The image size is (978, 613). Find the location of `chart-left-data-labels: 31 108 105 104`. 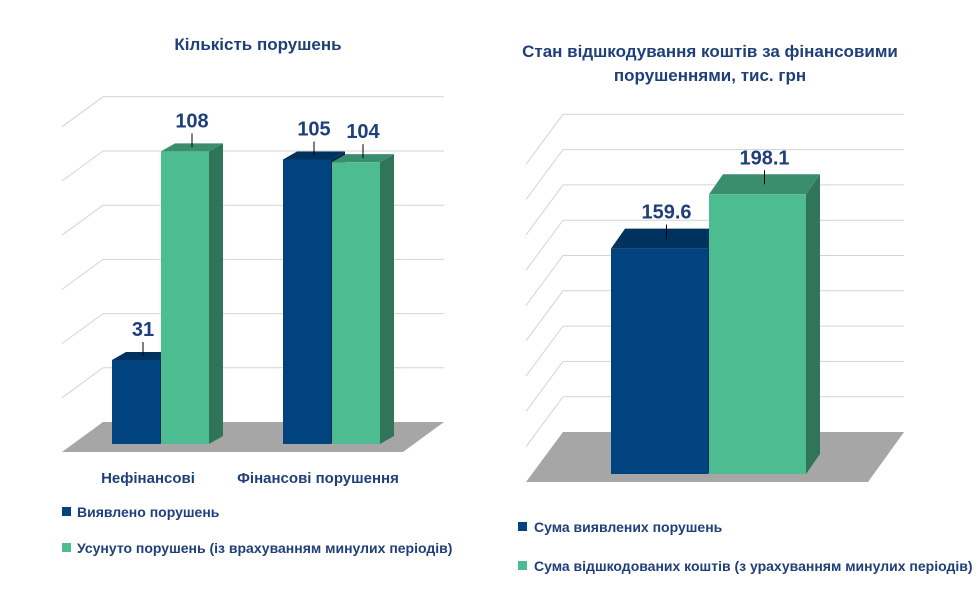

chart-left-data-labels: 31 108 105 104 is located at coordinates (256, 233).